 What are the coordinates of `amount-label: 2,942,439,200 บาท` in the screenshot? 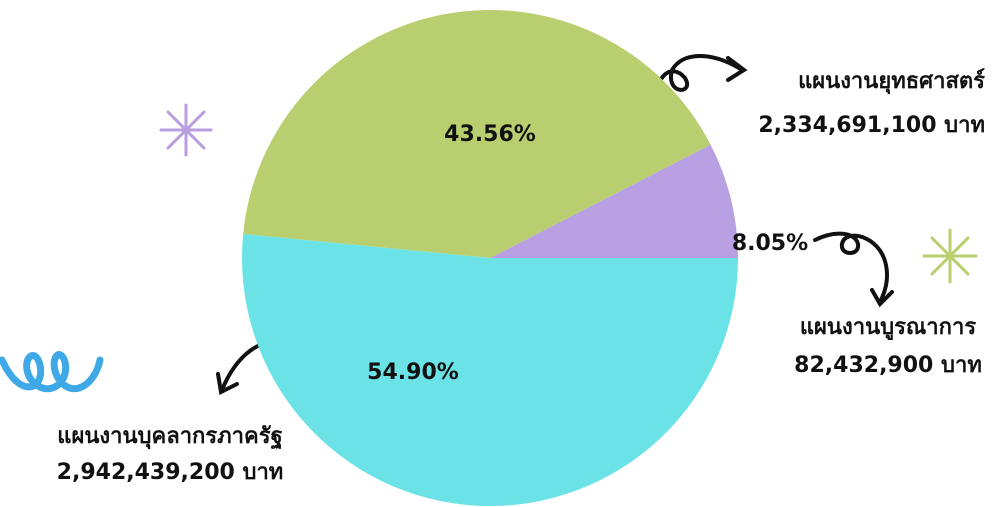 It's located at (170, 472).